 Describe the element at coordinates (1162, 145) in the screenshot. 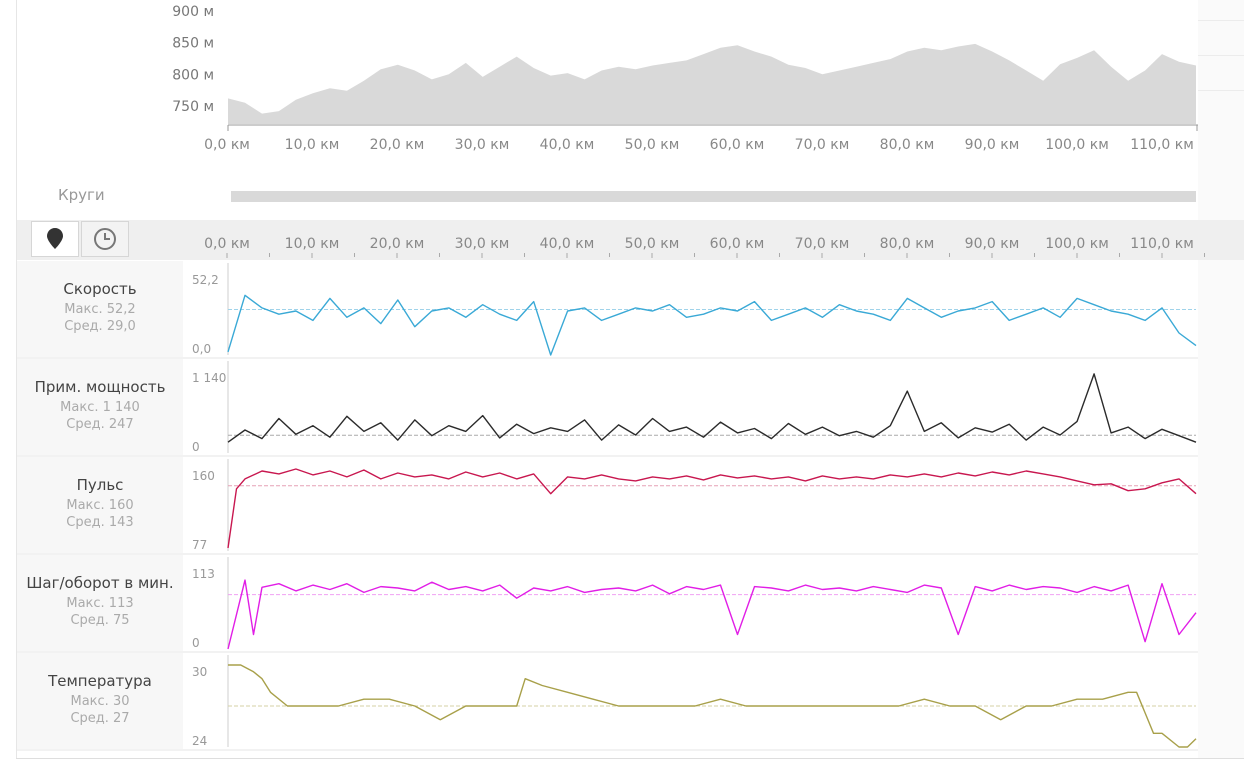

I see `elevation-x-tick: 110,0 км` at that location.